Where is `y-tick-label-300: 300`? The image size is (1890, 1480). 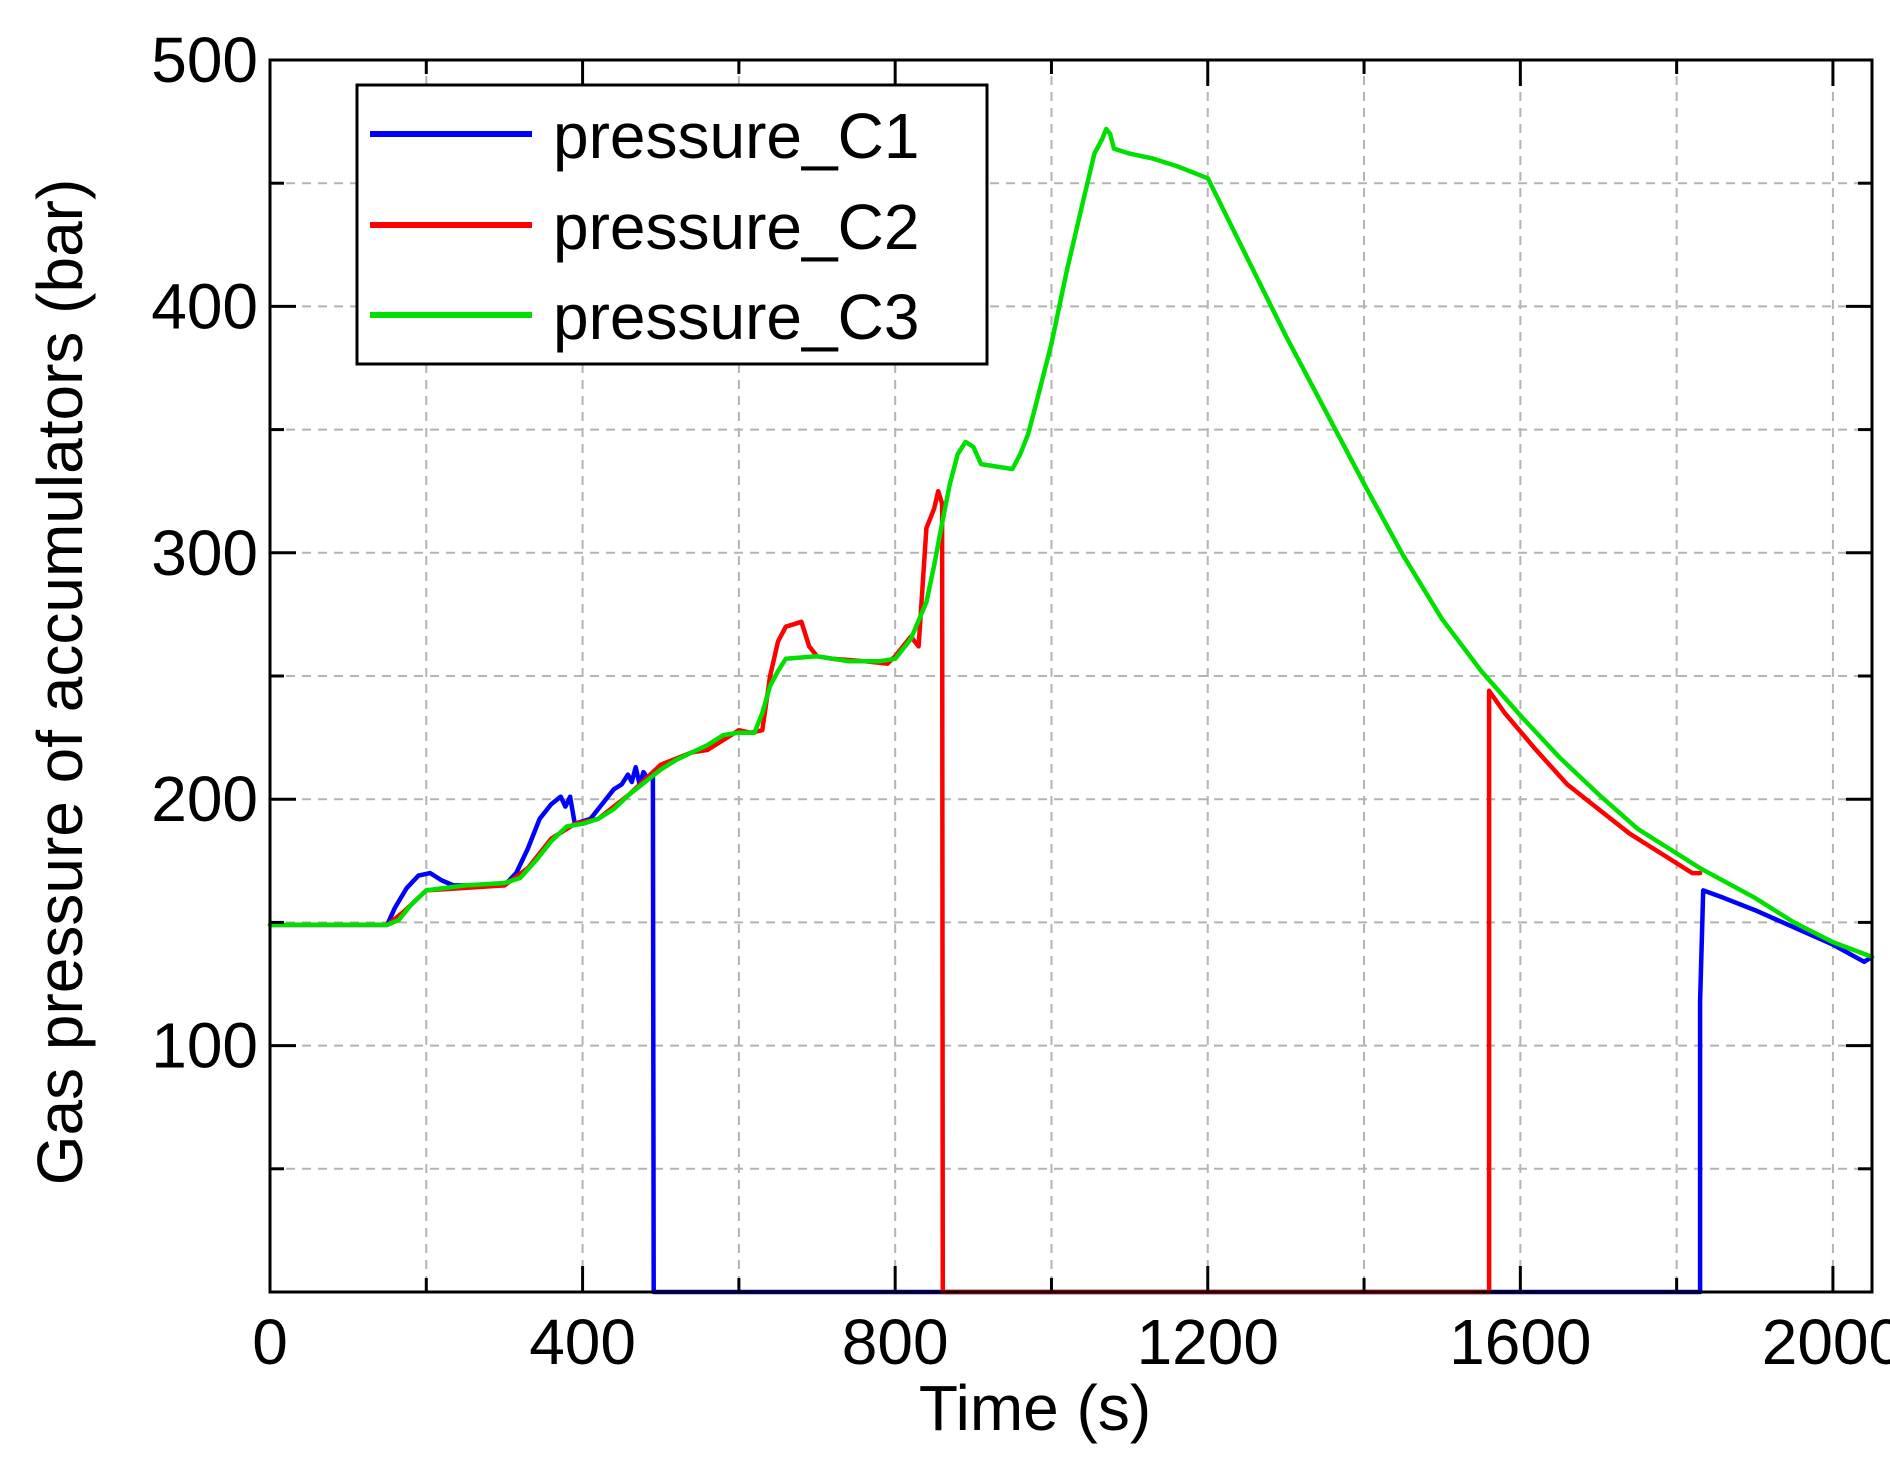
y-tick-label-300: 300 is located at coordinates (204, 553).